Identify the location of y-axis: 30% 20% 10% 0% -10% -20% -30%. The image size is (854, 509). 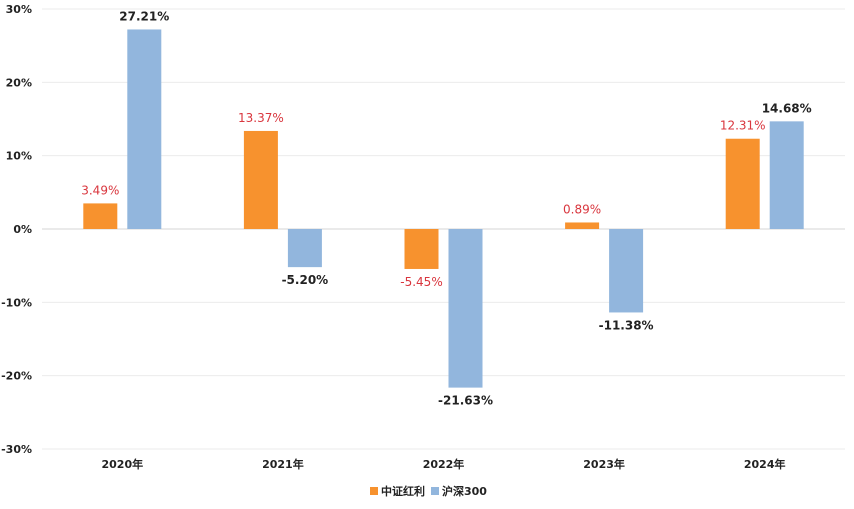
(16, 229).